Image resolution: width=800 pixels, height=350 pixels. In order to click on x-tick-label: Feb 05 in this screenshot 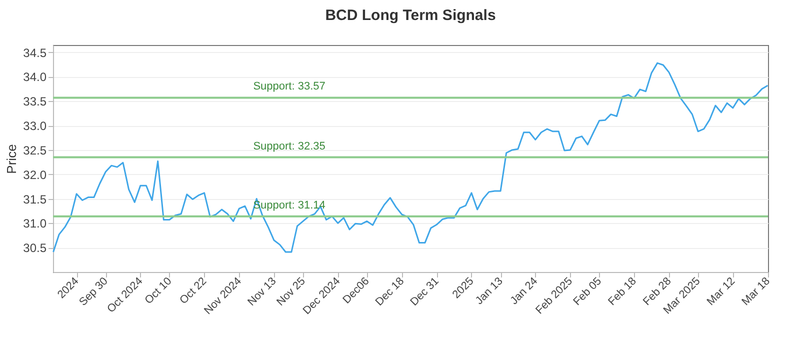, I will do `click(587, 291)`.